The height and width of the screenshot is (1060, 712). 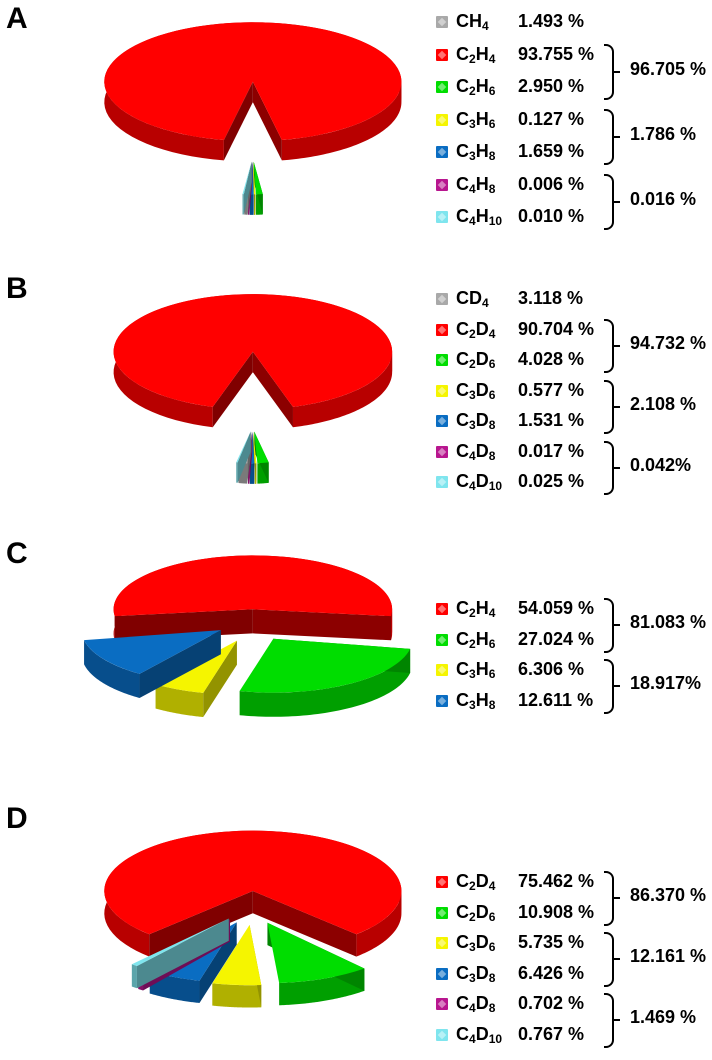 What do you see at coordinates (325, 677) in the screenshot?
I see `pie-slice-C2H6` at bounding box center [325, 677].